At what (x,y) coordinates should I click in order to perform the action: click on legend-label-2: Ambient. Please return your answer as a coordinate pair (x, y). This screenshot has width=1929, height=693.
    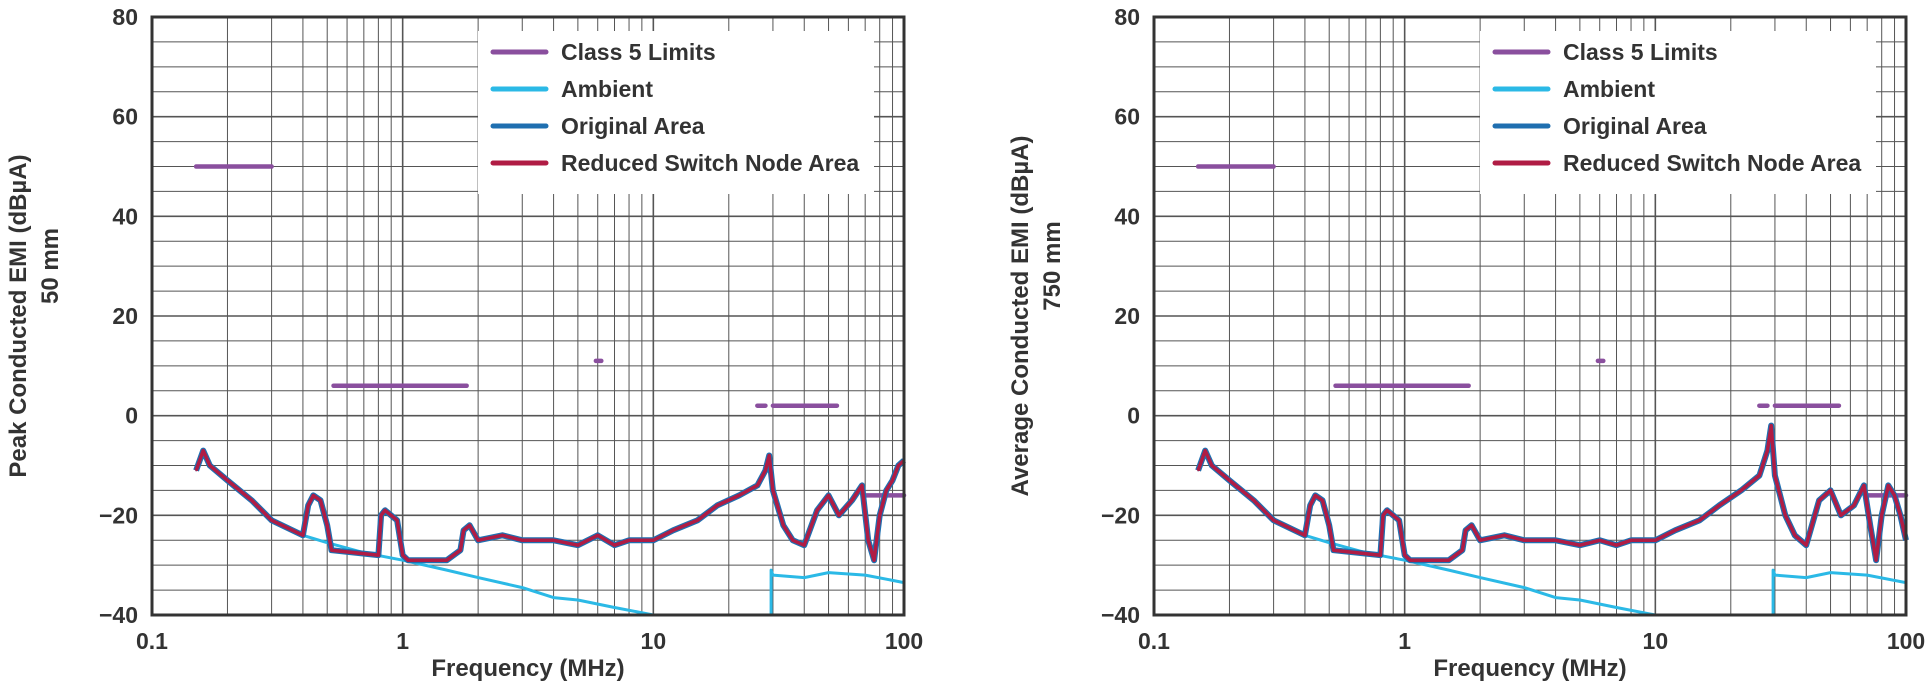
    Looking at the image, I should click on (607, 89).